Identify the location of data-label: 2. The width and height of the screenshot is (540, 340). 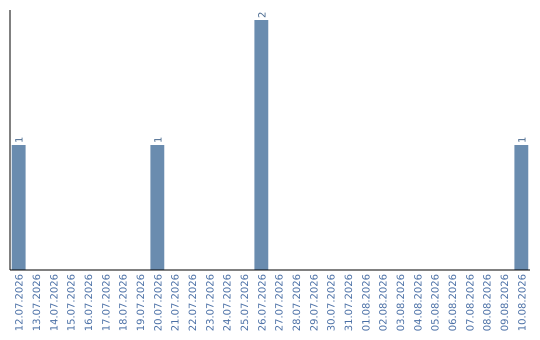
(262, 15).